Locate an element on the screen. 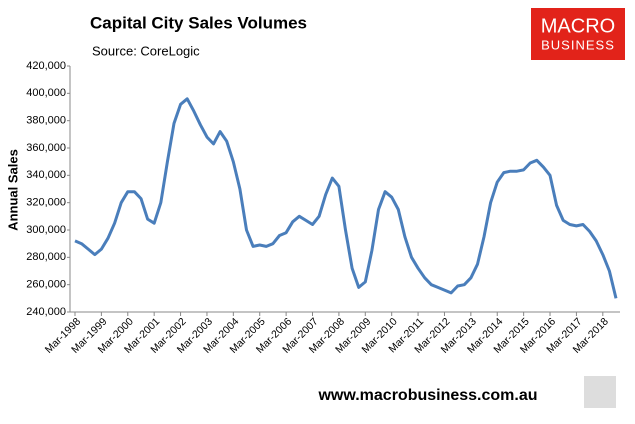 Image resolution: width=635 pixels, height=424 pixels. y-tick-label: 340,000 is located at coordinates (46, 175).